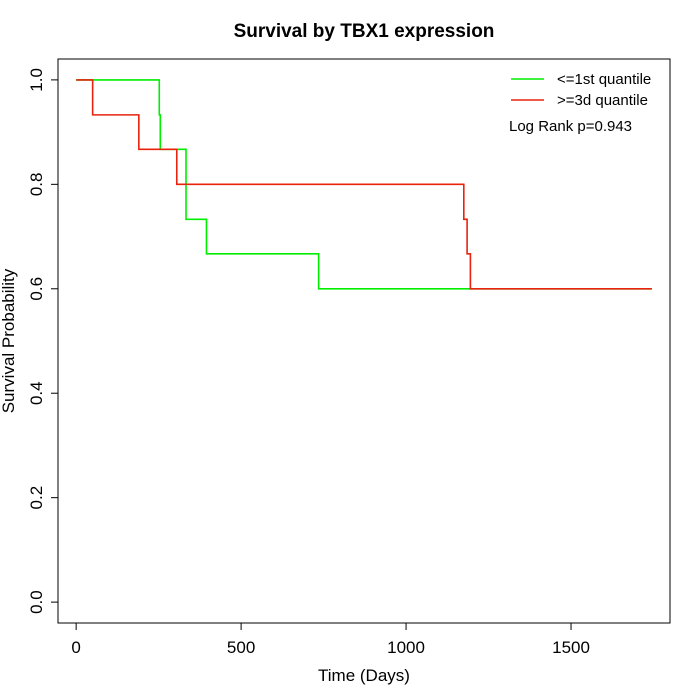  What do you see at coordinates (9, 340) in the screenshot?
I see `y-axis-label: Survival Probability` at bounding box center [9, 340].